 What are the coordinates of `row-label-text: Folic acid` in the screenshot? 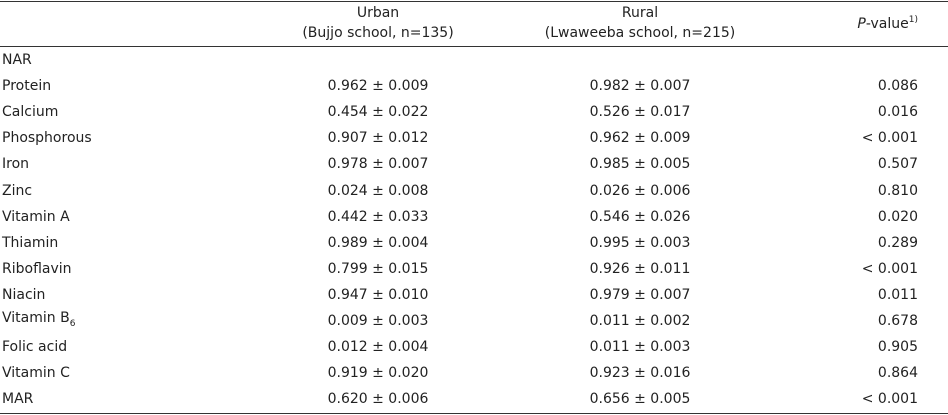 It's located at (35, 347).